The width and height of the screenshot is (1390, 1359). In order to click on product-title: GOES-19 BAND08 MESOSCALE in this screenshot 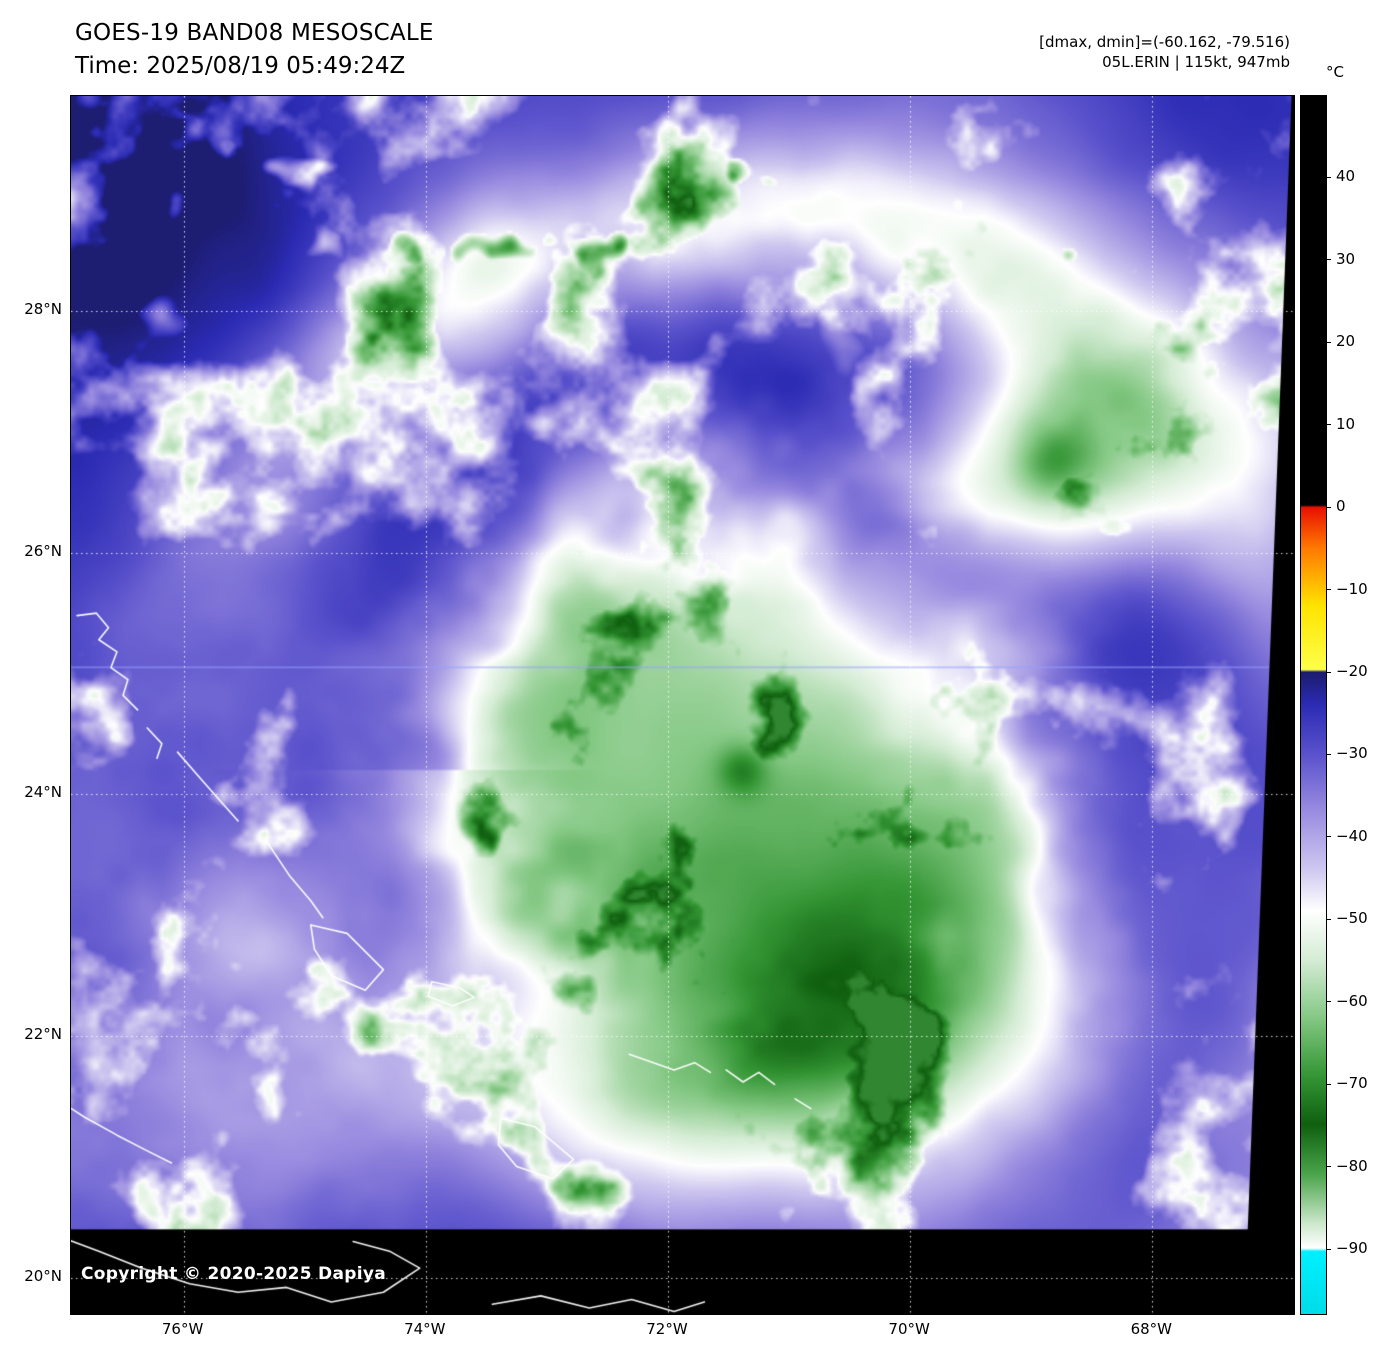, I will do `click(254, 33)`.